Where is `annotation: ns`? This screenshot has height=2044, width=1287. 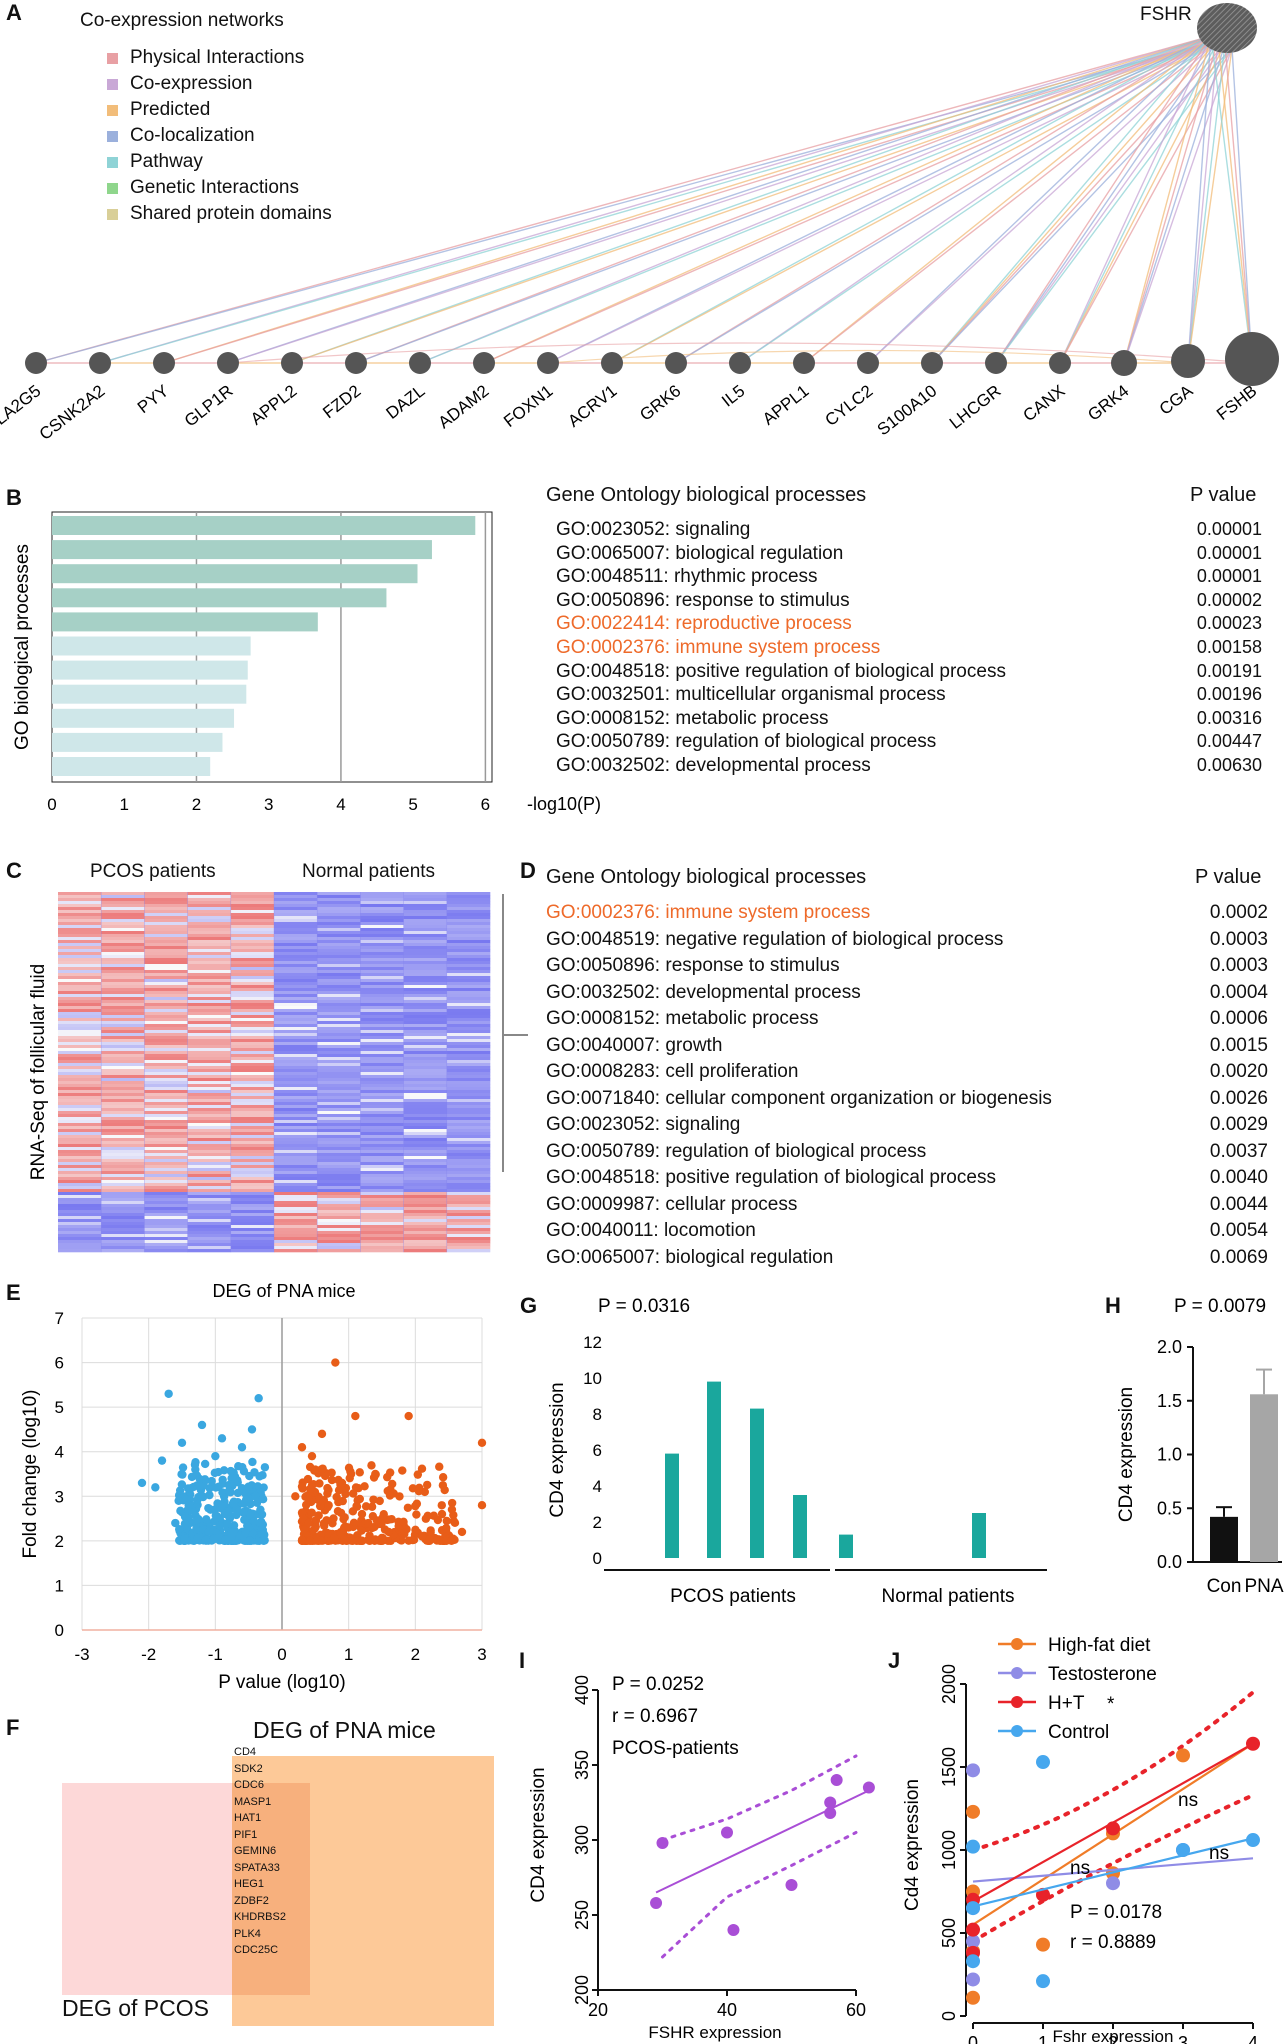 annotation: ns is located at coordinates (1188, 1800).